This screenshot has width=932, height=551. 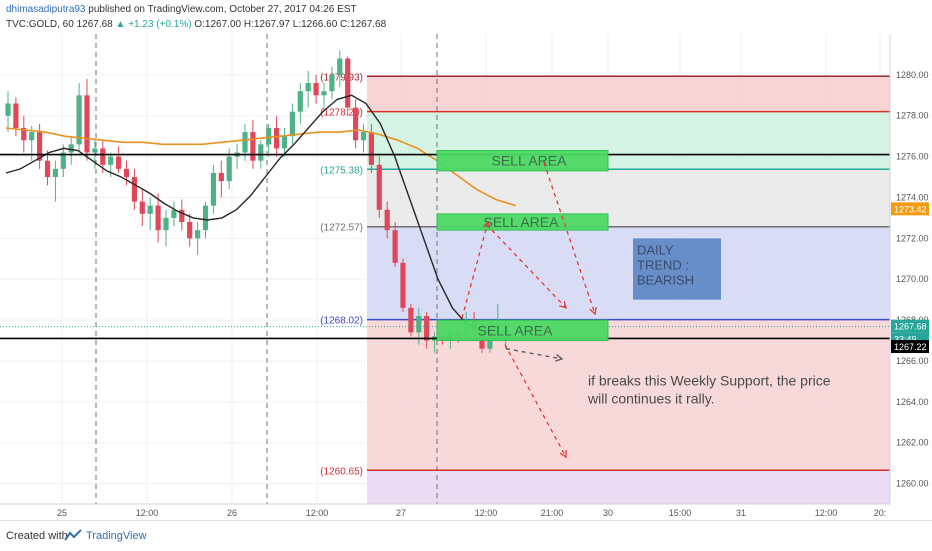 I want to click on sma-slow-price-tag-text: 1273.42, so click(x=910, y=209).